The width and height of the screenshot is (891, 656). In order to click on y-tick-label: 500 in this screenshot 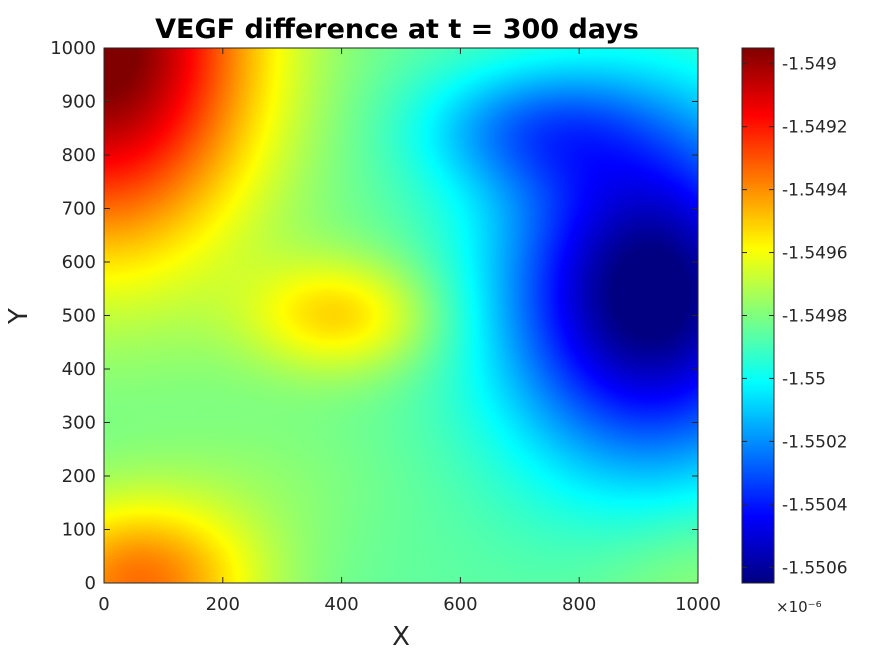, I will do `click(79, 316)`.